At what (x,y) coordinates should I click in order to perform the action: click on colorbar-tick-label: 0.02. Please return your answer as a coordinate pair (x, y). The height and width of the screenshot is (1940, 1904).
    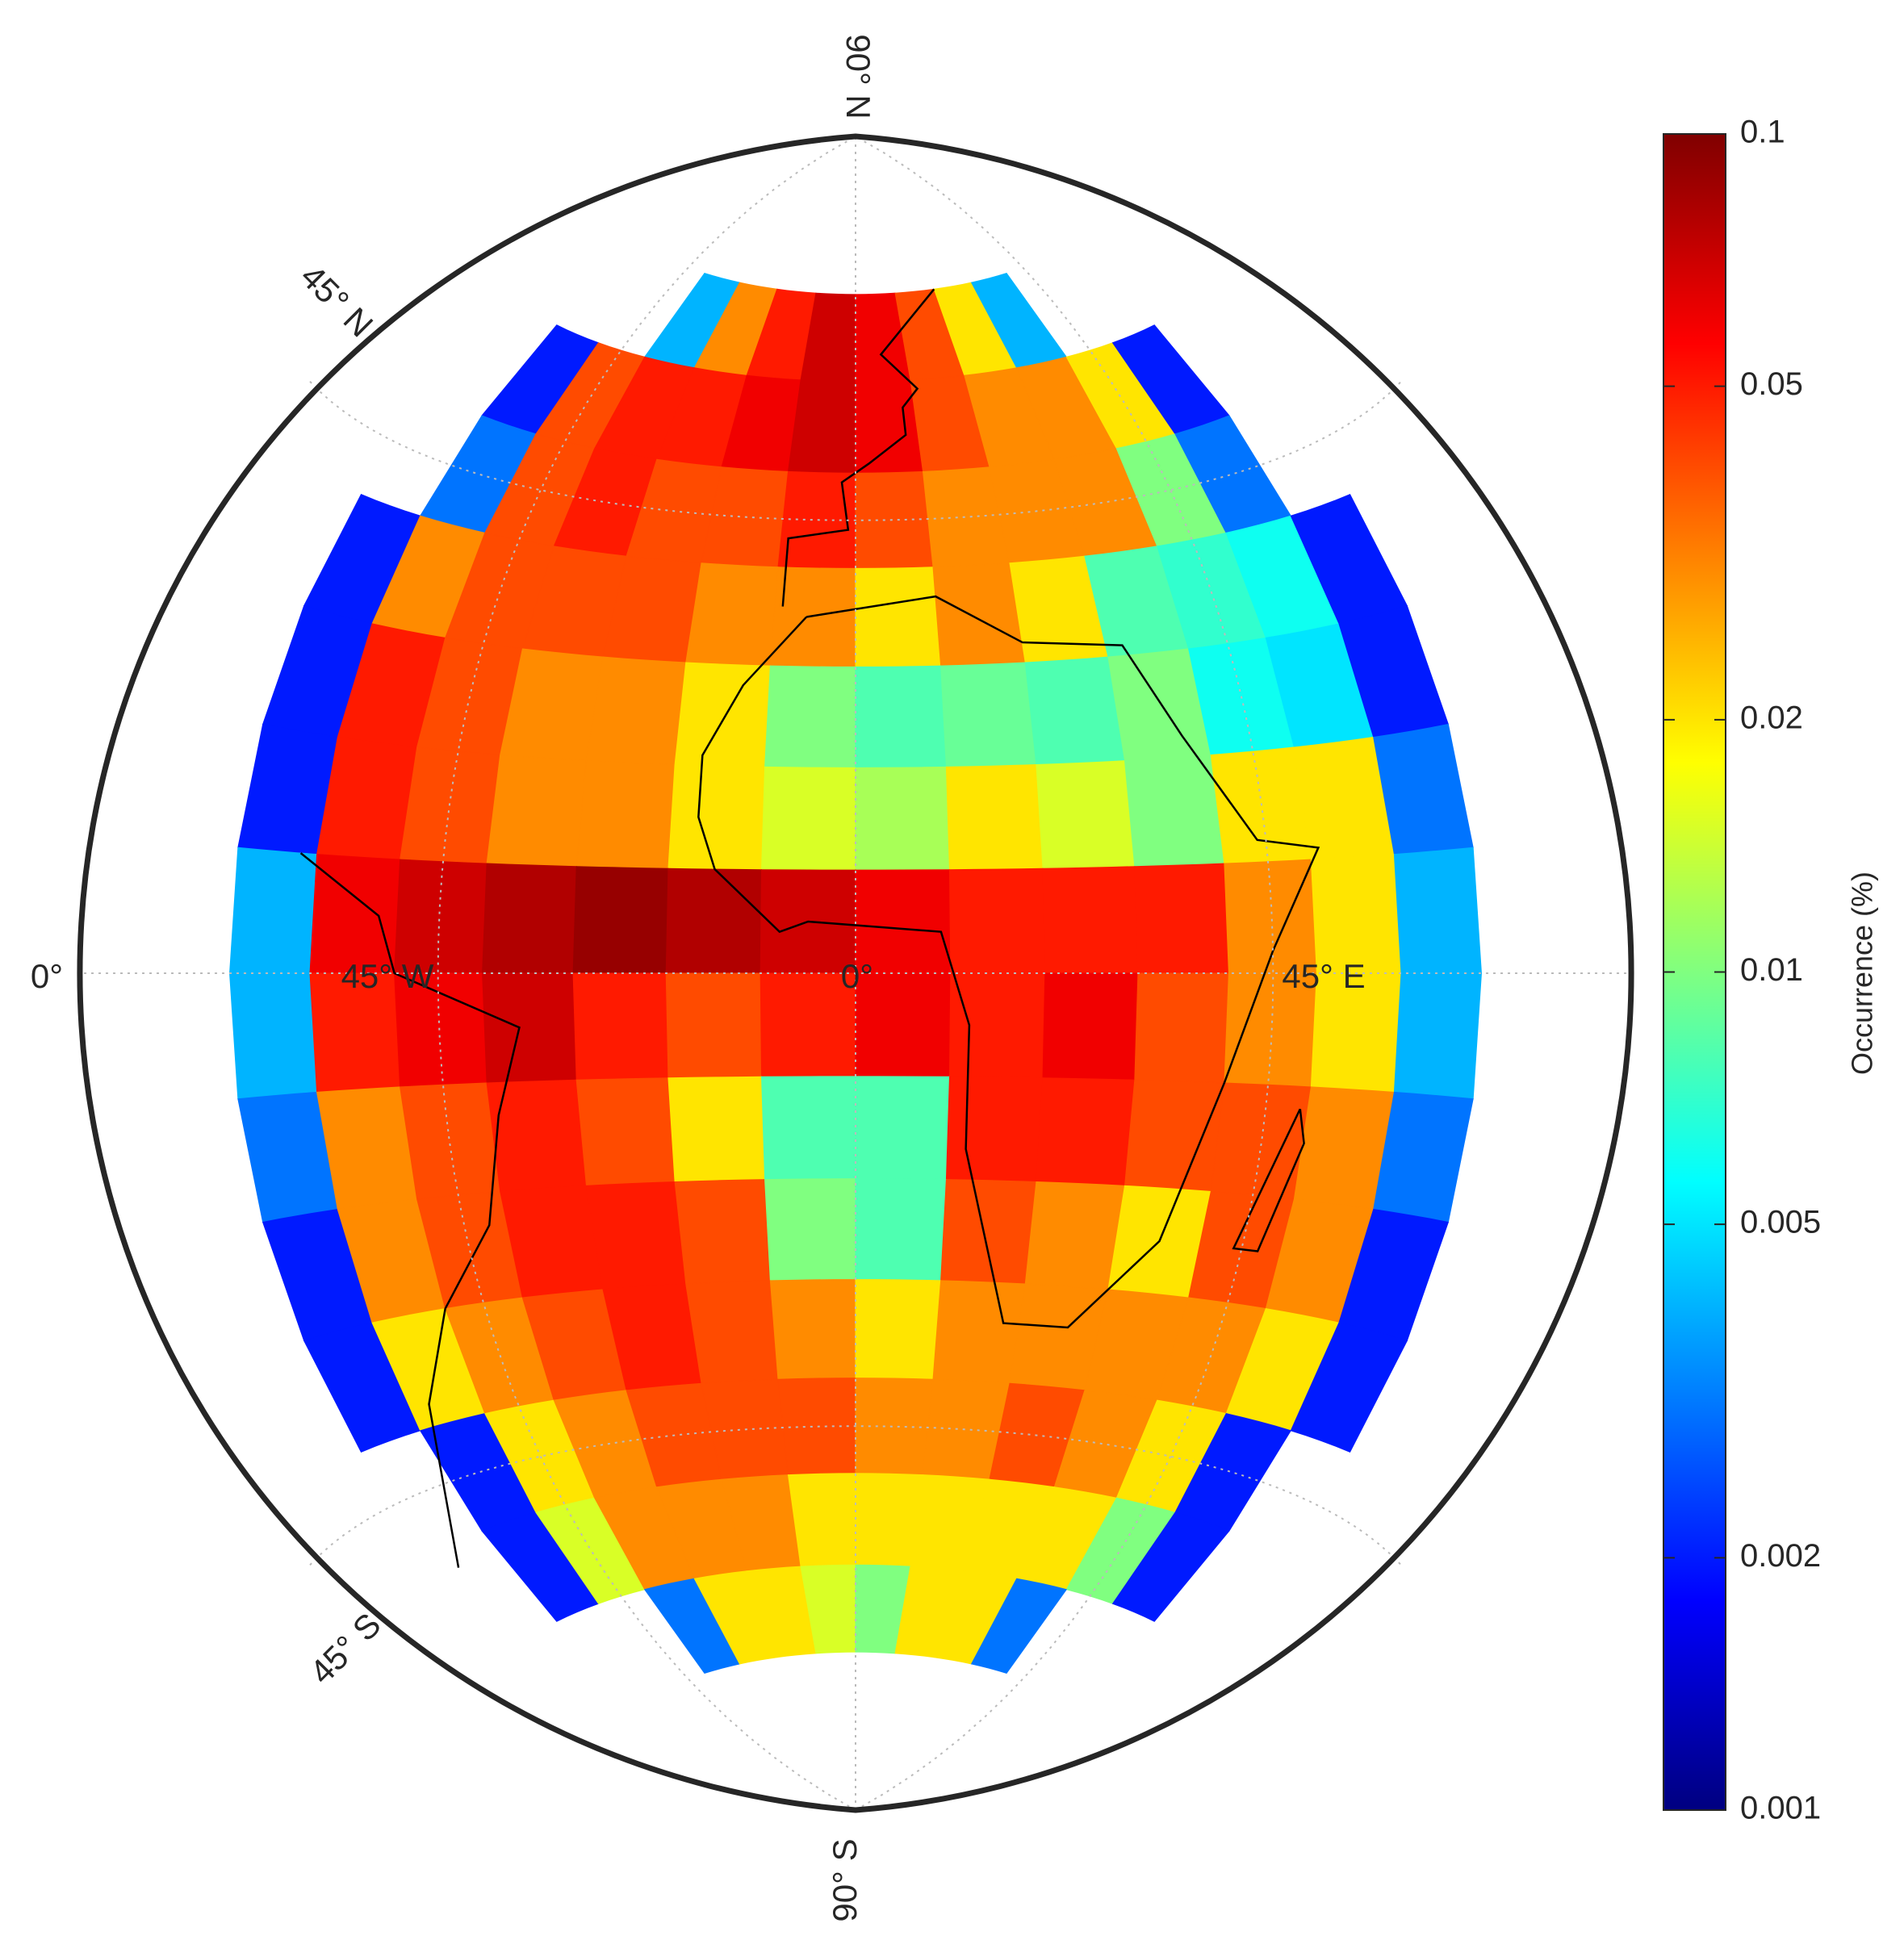
    Looking at the image, I should click on (1771, 717).